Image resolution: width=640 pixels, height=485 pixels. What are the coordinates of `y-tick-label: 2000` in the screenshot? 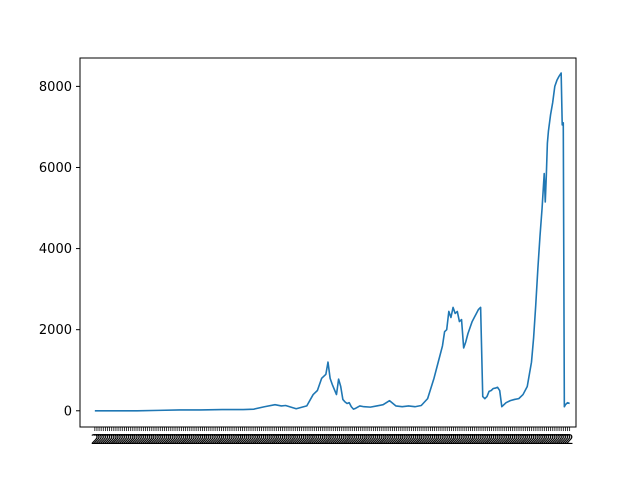 It's located at (55, 330).